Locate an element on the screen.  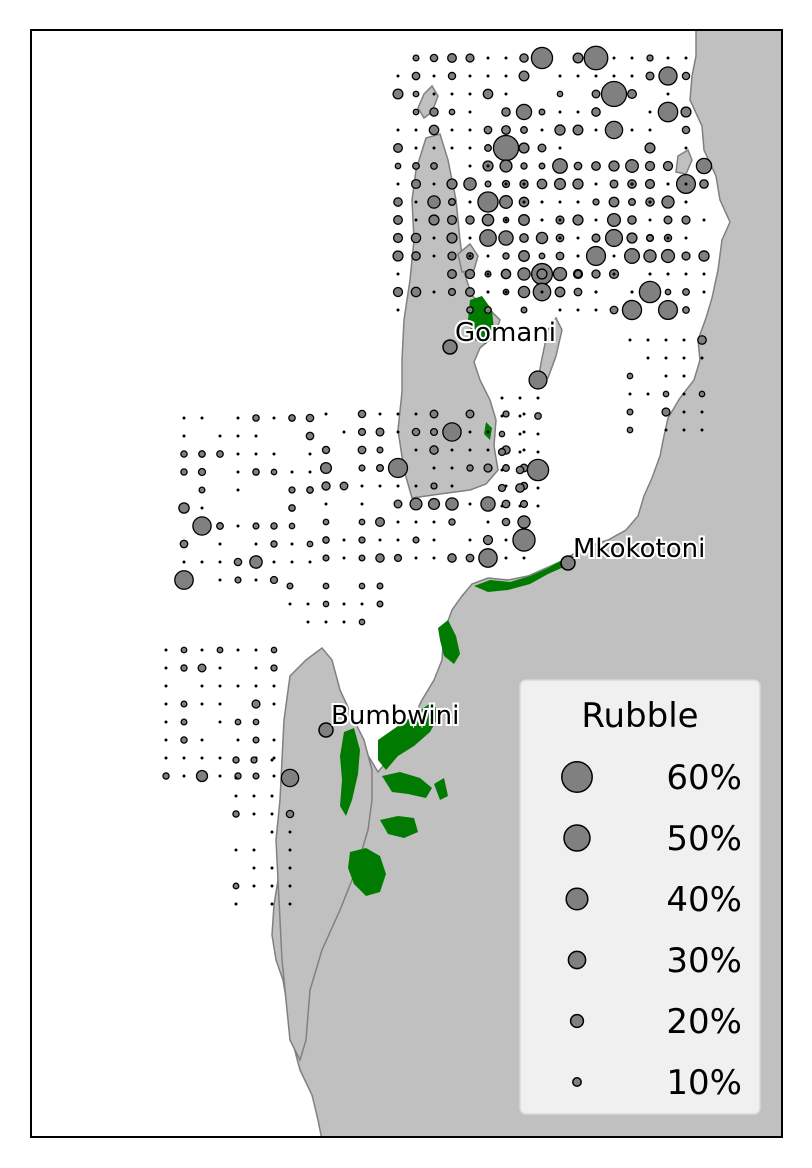
legend-title: Rubble is located at coordinates (639, 716).